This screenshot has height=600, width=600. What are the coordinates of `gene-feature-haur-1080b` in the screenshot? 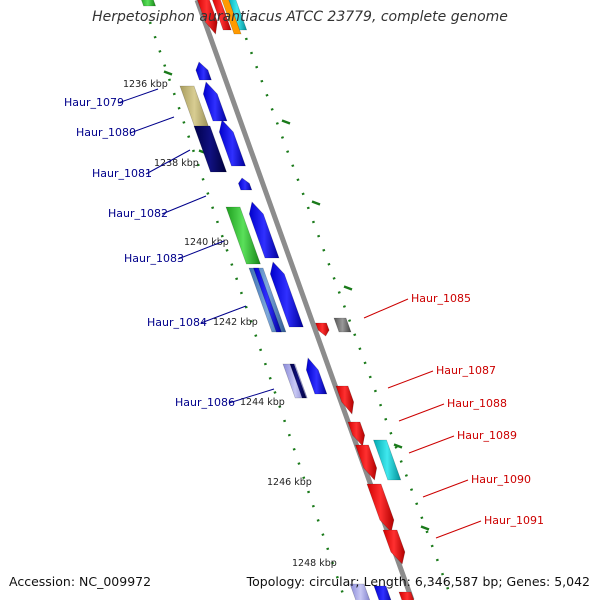 It's located at (232, 143).